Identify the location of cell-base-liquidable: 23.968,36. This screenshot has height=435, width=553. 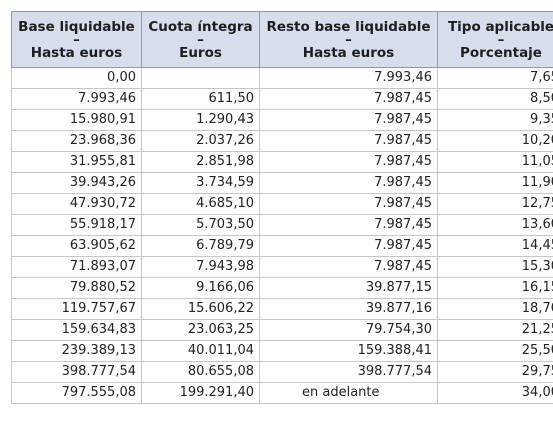
(76, 141).